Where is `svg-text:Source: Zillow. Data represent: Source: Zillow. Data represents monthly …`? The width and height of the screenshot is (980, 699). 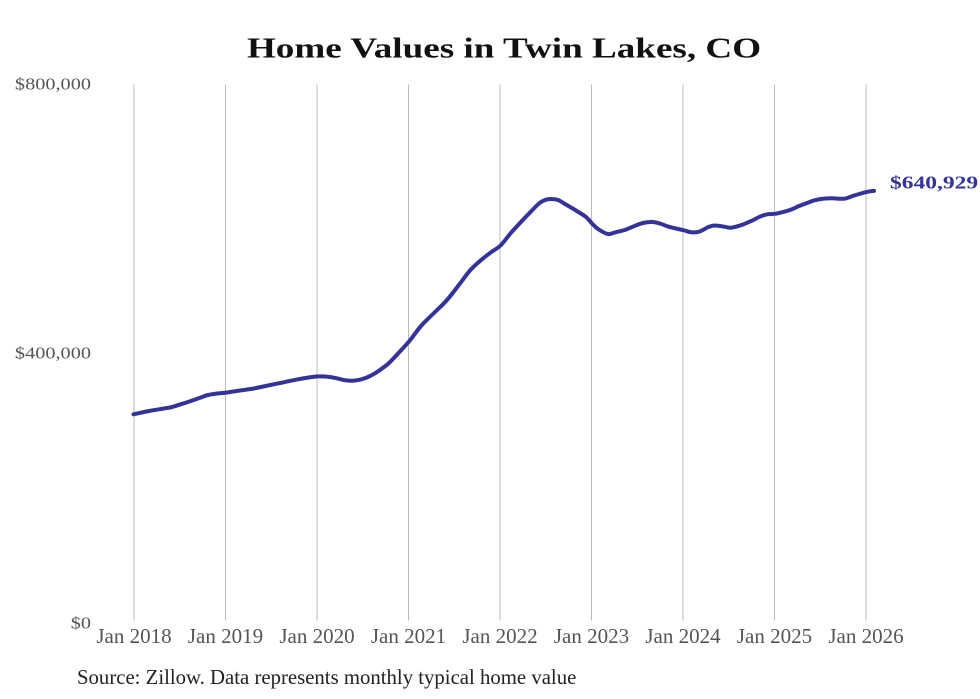 svg-text:Source: Zillow. Data represent: Source: Zillow. Data represents monthly … is located at coordinates (326, 677).